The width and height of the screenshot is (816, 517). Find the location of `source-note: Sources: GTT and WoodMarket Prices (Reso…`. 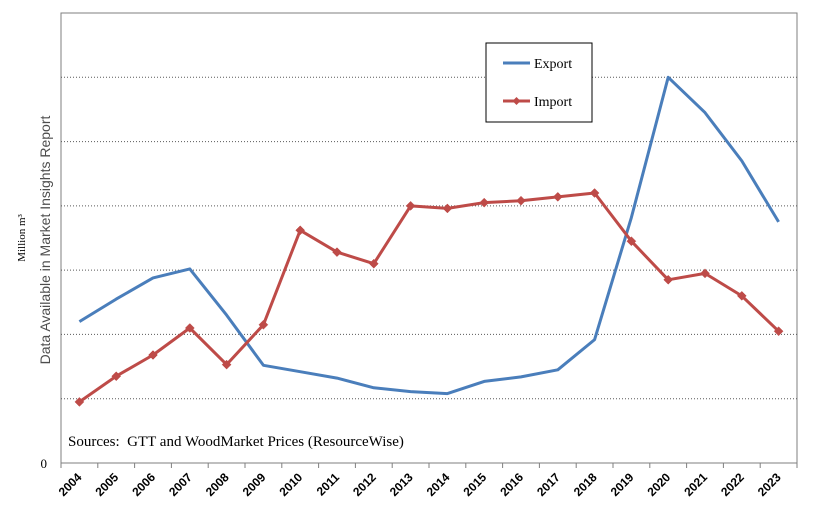

source-note: Sources: GTT and WoodMarket Prices (Reso… is located at coordinates (236, 442).